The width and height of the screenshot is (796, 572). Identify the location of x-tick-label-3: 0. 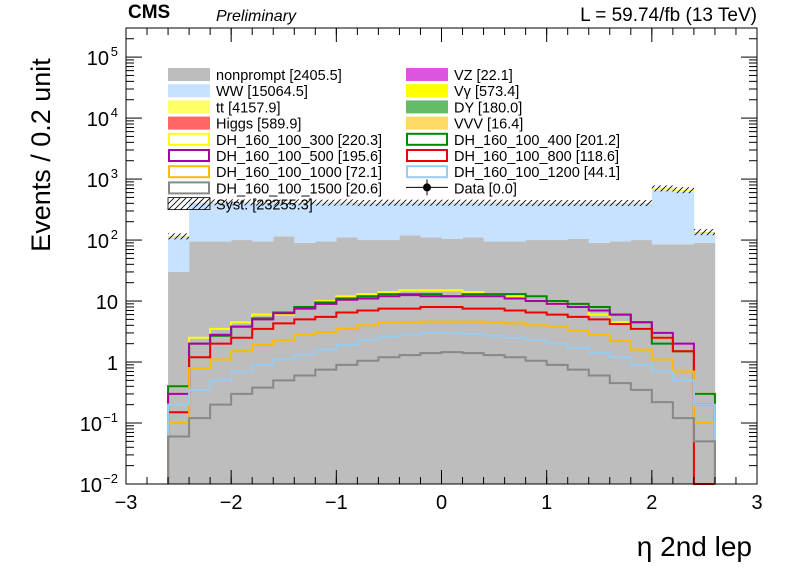
(441, 503).